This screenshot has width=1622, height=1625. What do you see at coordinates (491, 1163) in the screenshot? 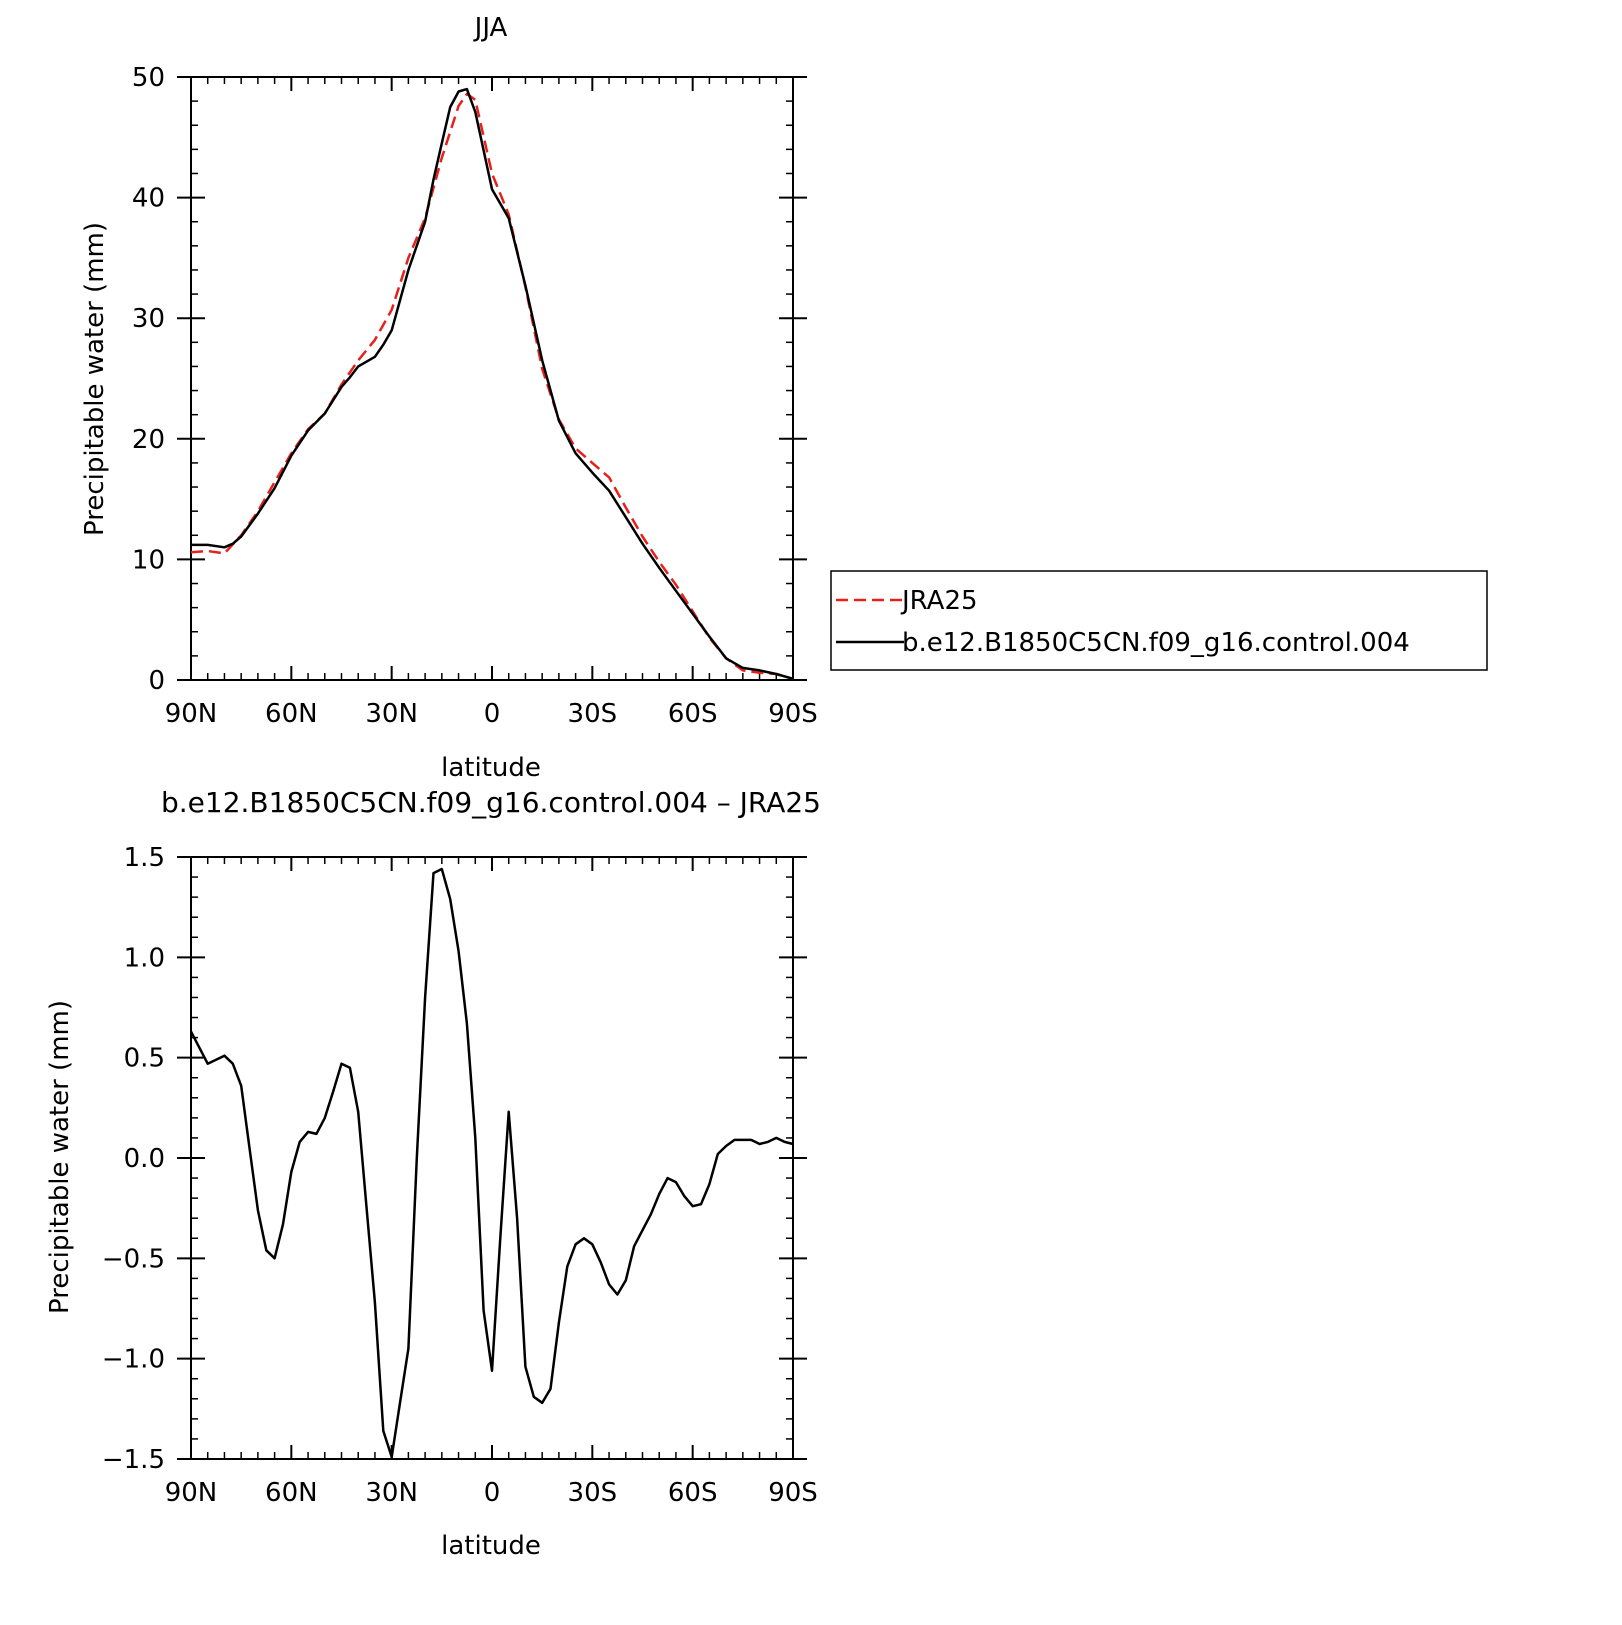
I see `bottom-series-0-line` at bounding box center [491, 1163].